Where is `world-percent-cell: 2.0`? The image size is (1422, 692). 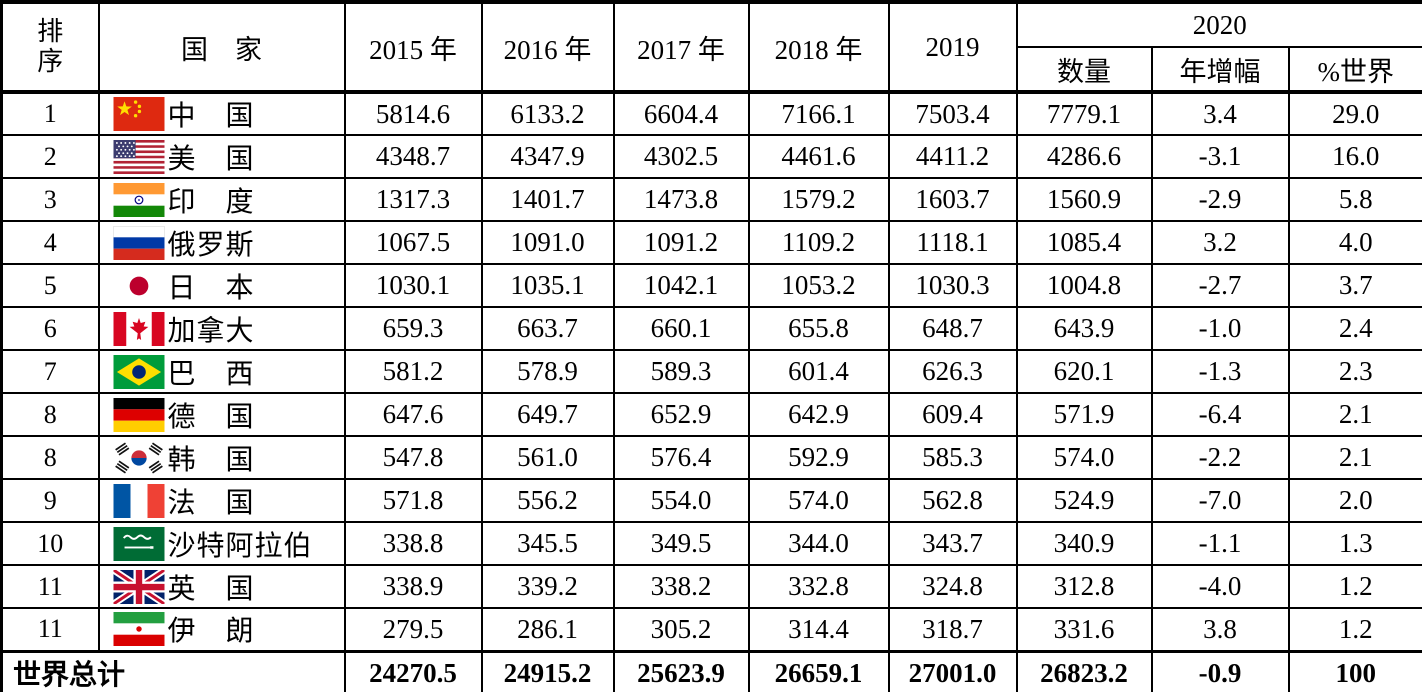 world-percent-cell: 2.0 is located at coordinates (1354, 500).